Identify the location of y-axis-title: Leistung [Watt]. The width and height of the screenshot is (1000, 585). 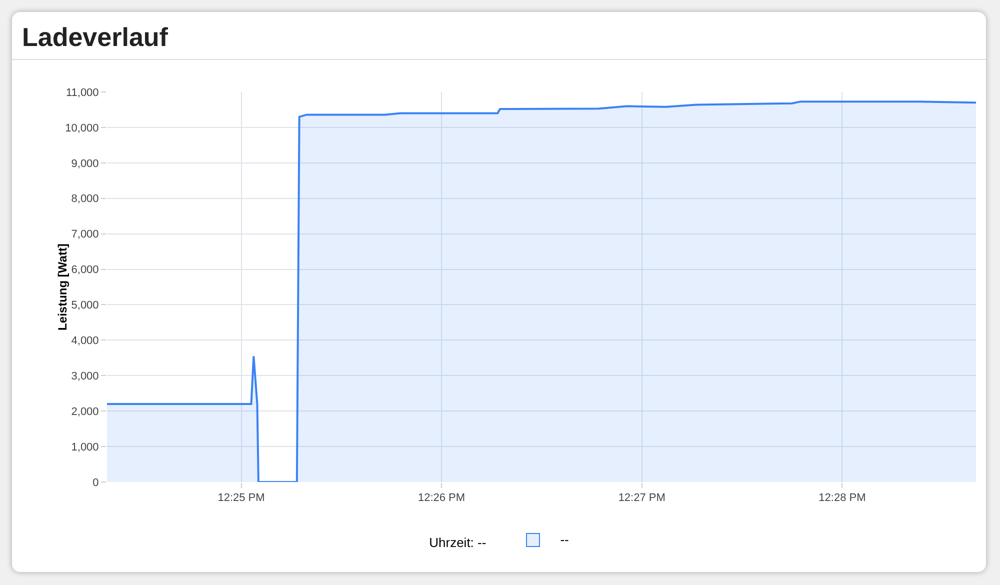
(62, 287).